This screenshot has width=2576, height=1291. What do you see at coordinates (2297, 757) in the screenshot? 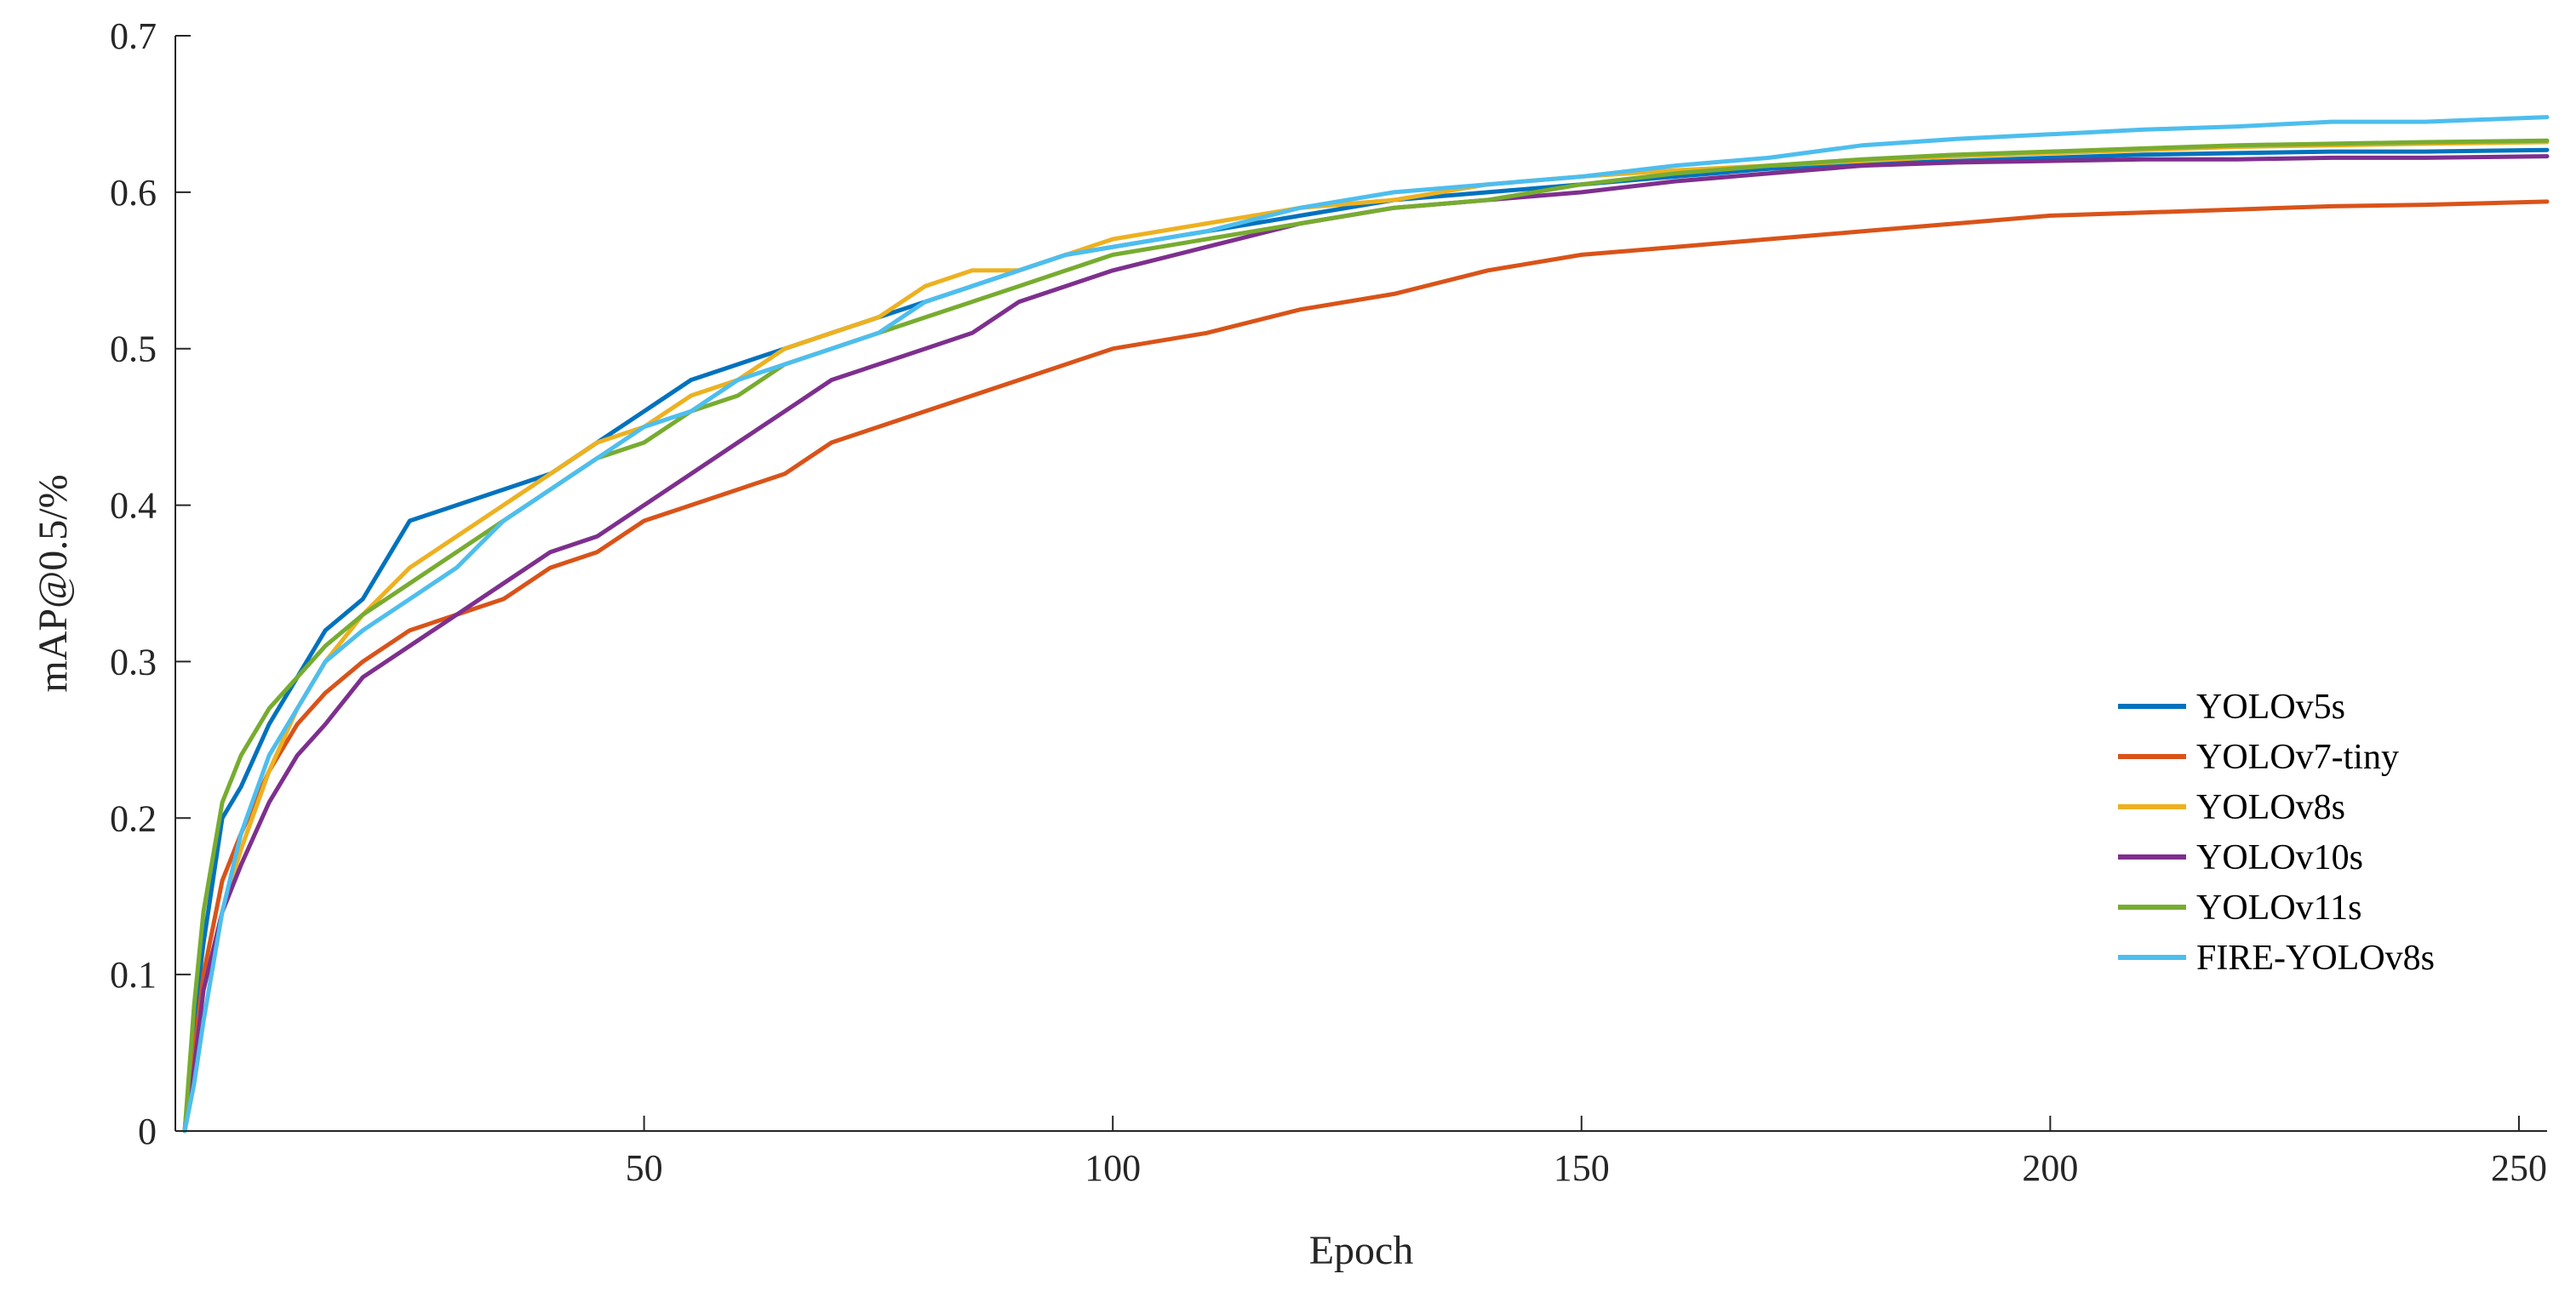
I see `legend-label: YOLOv7-tiny` at bounding box center [2297, 757].